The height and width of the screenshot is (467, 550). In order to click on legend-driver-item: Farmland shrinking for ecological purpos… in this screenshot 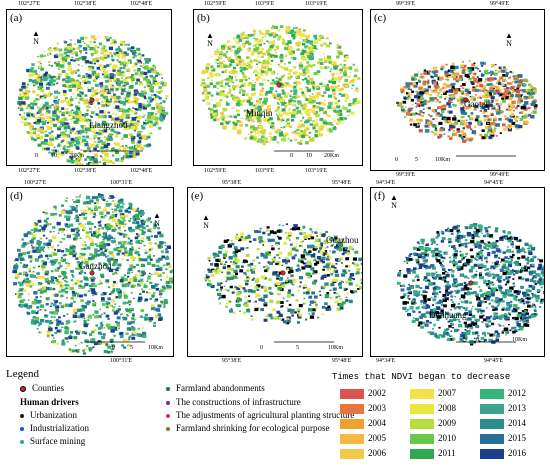, I will do `click(247, 428)`.